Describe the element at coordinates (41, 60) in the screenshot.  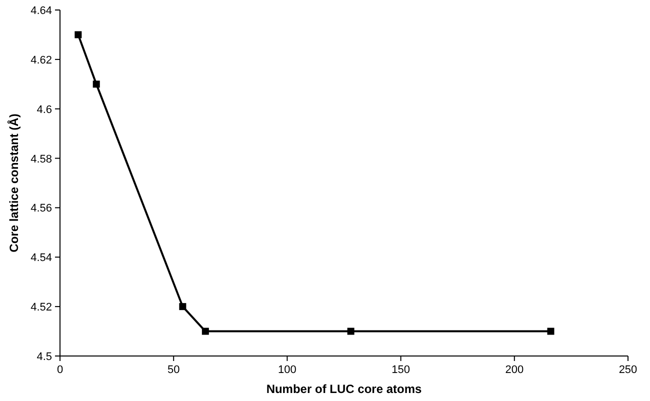
I see `y-tick-label: 4.62` at that location.